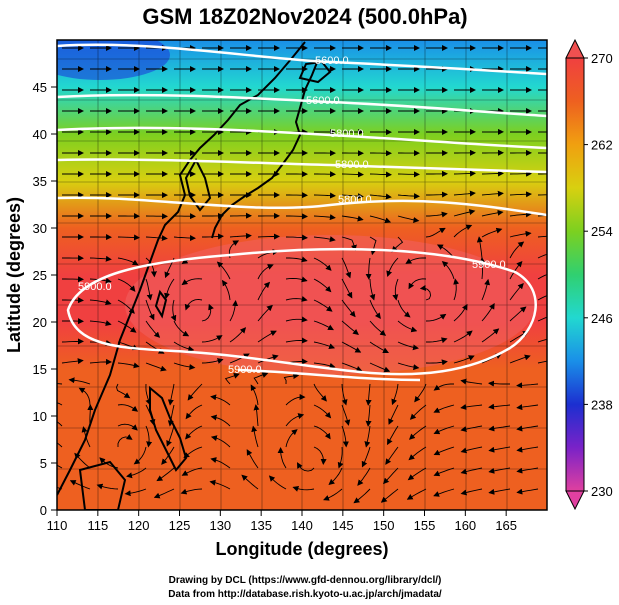  What do you see at coordinates (355, 200) in the screenshot?
I see `contour-label-5: 5800.0` at bounding box center [355, 200].